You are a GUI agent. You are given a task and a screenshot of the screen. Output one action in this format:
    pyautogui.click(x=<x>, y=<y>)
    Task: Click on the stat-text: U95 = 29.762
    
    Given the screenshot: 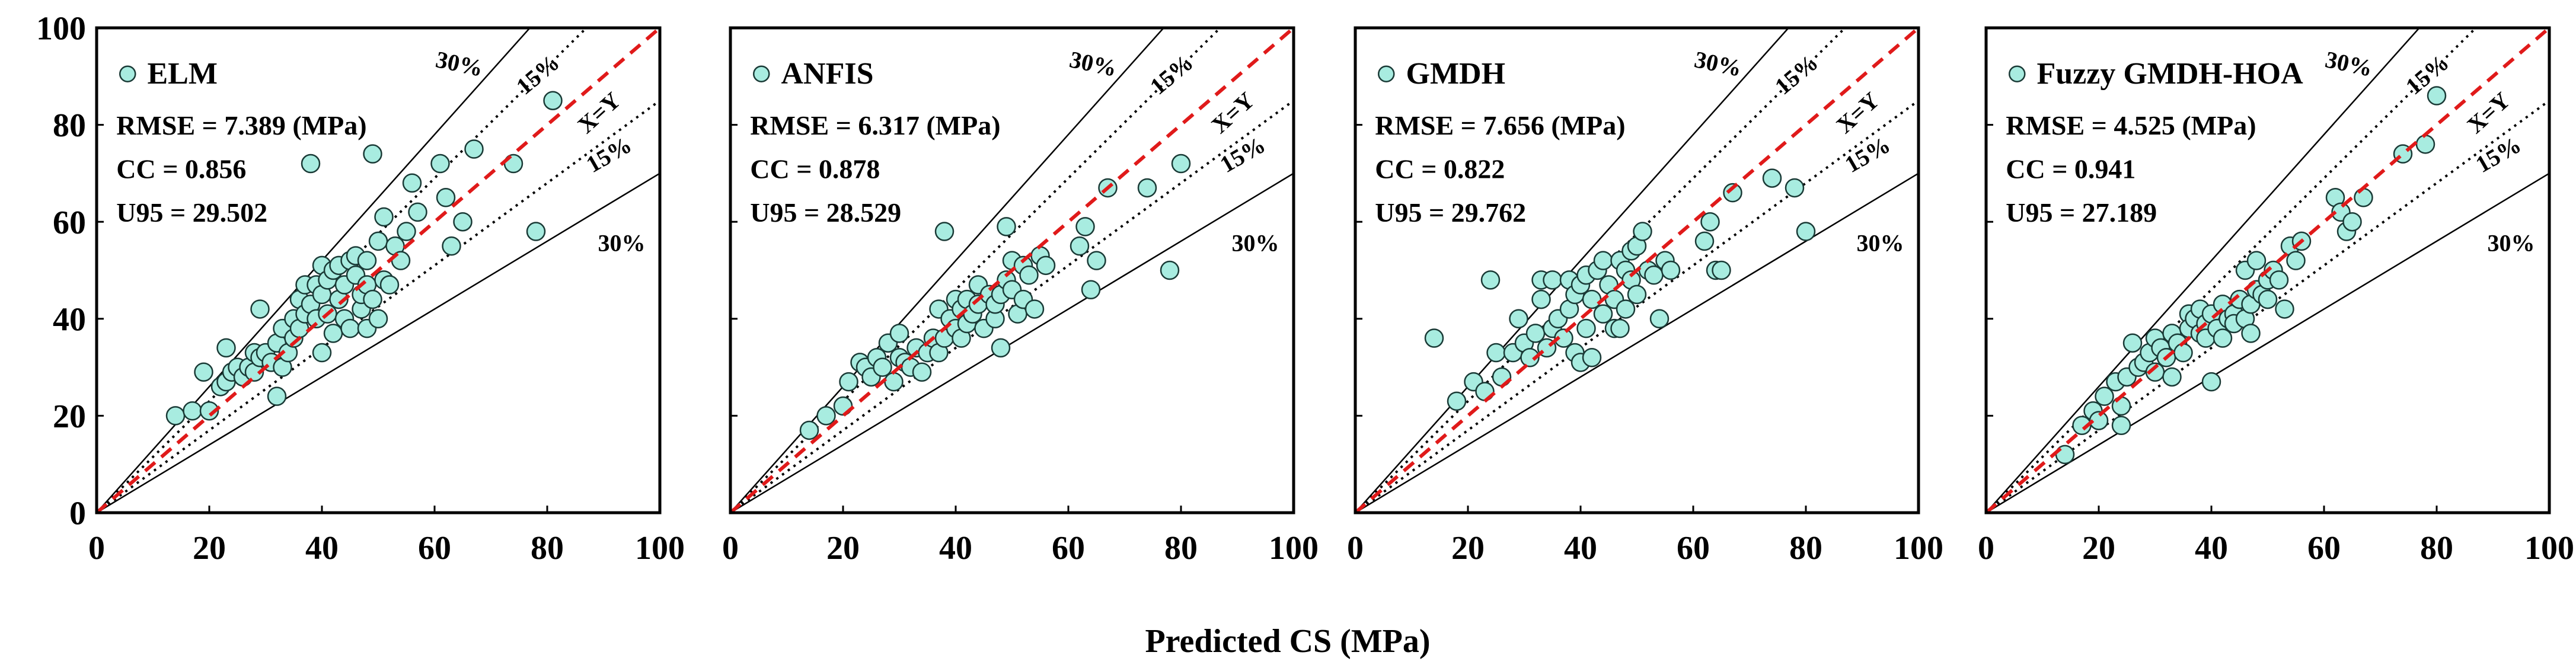 What is the action you would take?
    pyautogui.click(x=1450, y=213)
    